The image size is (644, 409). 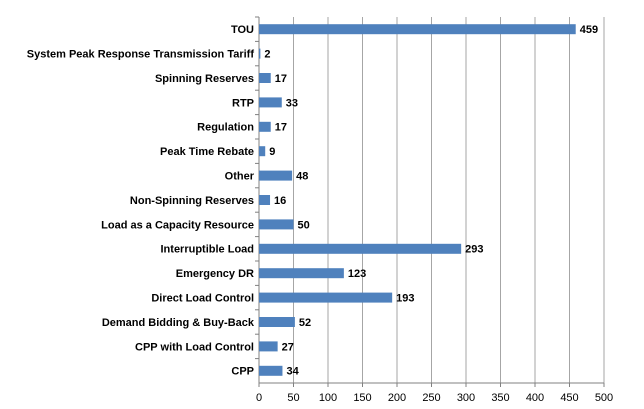 What do you see at coordinates (259, 398) in the screenshot?
I see `x-tick-label: 0` at bounding box center [259, 398].